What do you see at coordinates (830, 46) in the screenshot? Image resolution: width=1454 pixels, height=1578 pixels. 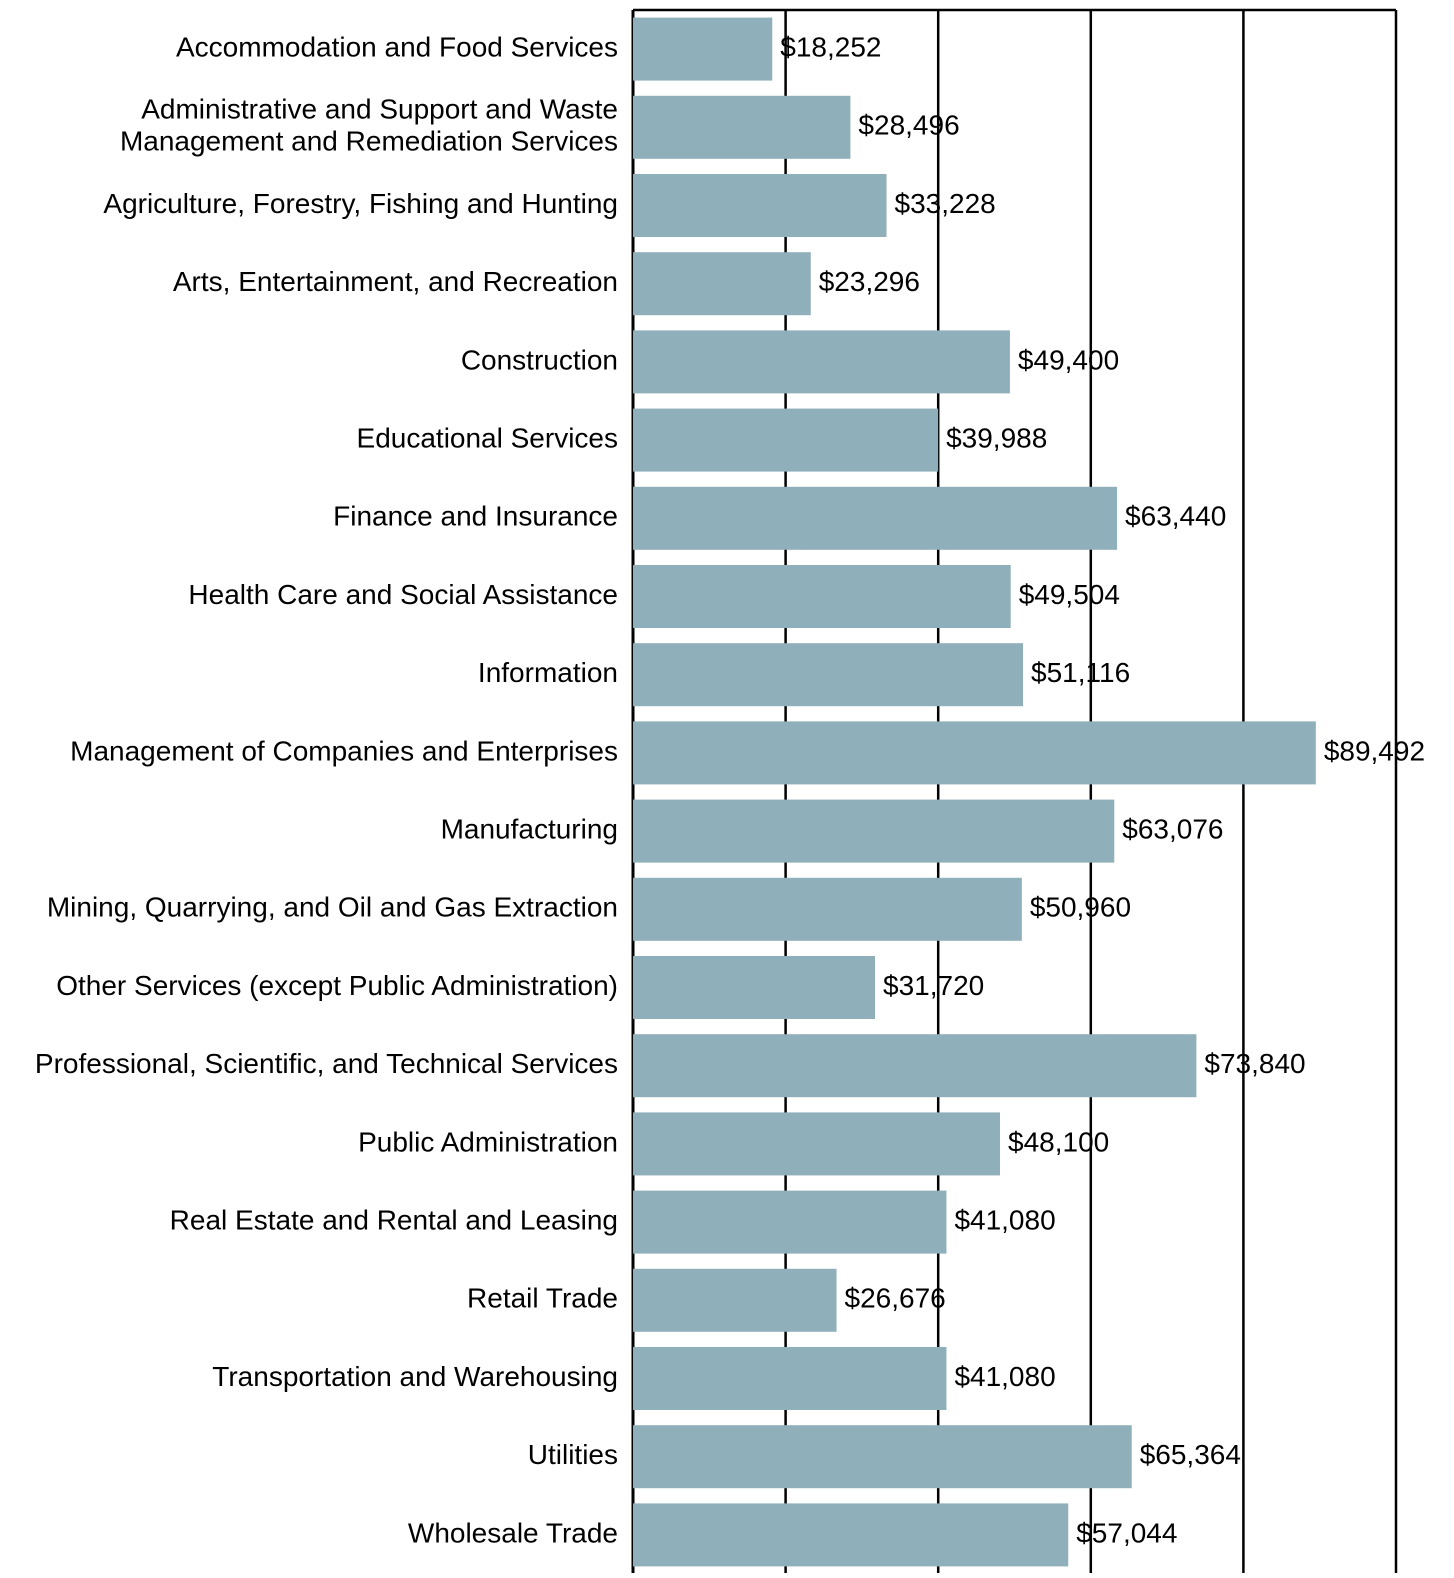 I see `value-label: $18,252` at bounding box center [830, 46].